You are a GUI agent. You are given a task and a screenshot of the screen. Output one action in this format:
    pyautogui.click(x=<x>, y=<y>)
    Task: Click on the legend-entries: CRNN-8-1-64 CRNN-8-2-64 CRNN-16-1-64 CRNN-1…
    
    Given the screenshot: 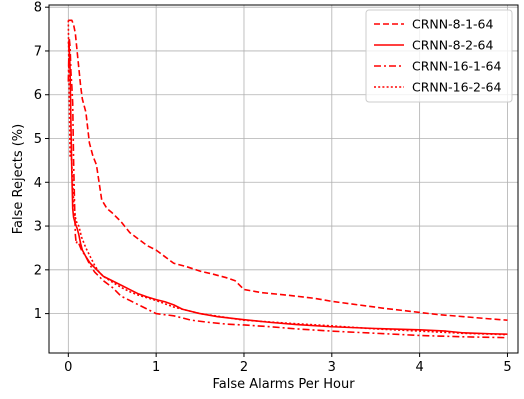 What is the action you would take?
    pyautogui.click(x=437, y=56)
    